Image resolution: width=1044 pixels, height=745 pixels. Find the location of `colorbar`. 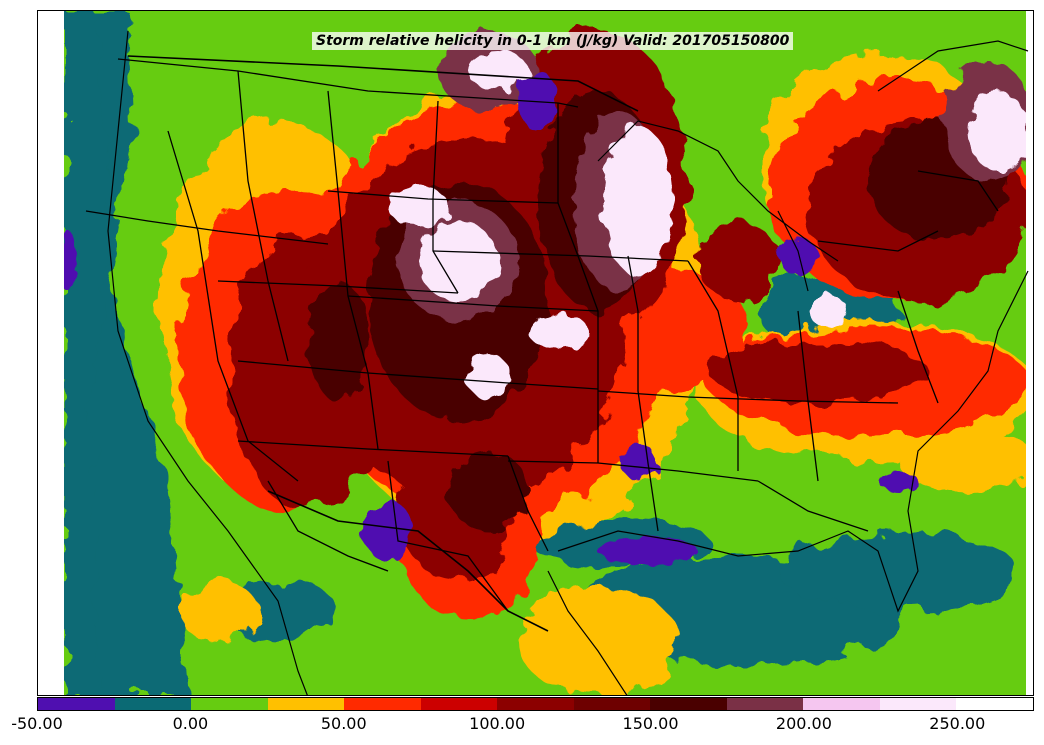

colorbar is located at coordinates (535, 704).